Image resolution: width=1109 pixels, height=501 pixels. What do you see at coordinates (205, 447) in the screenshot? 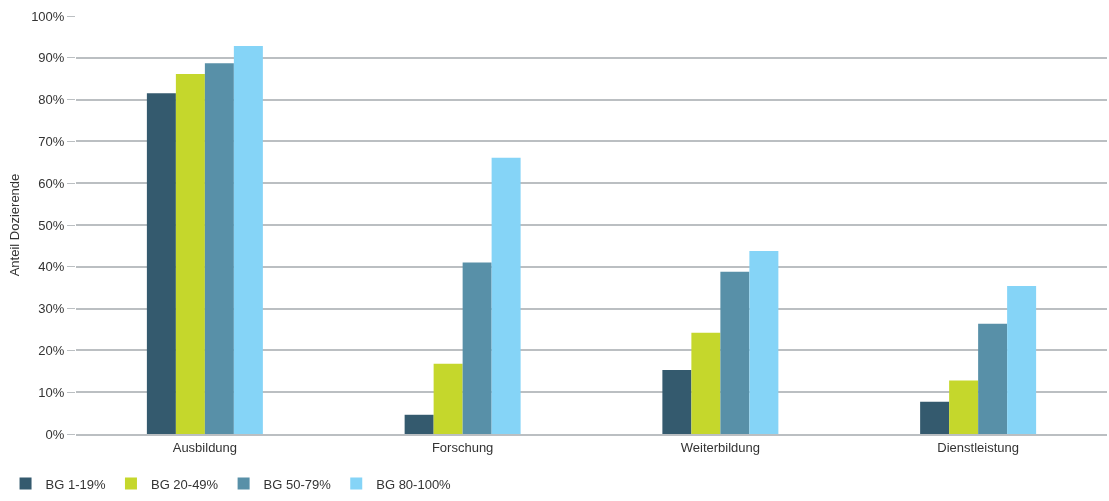
I see `x-tick-label: Ausbildung` at bounding box center [205, 447].